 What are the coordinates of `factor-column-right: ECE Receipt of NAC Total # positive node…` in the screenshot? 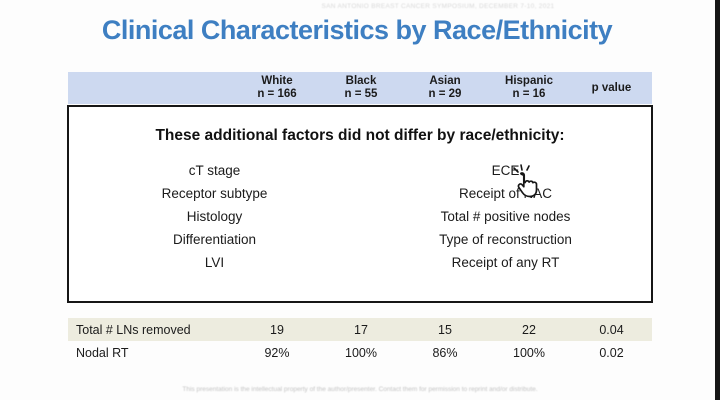 It's located at (505, 216).